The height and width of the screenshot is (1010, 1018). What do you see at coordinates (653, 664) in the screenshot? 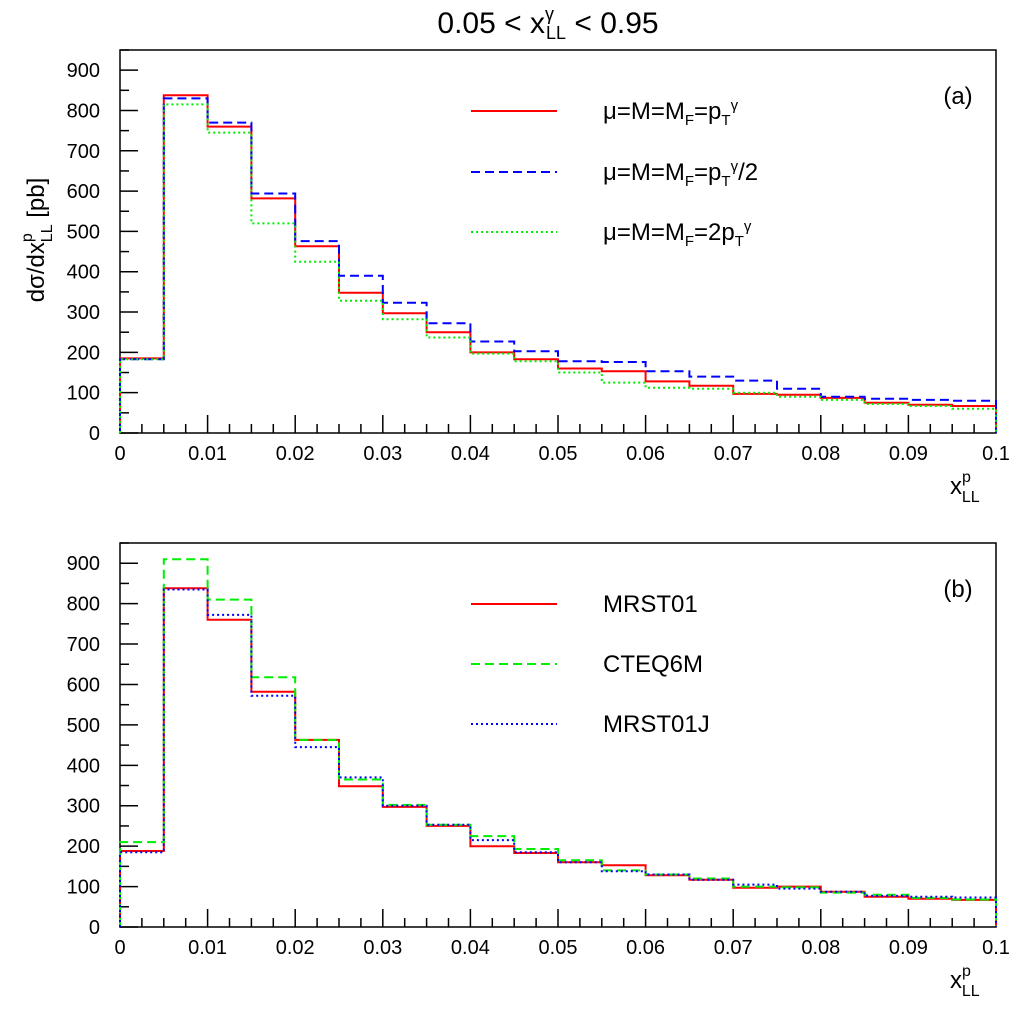
I see `legend-label: CTEQ6M` at bounding box center [653, 664].